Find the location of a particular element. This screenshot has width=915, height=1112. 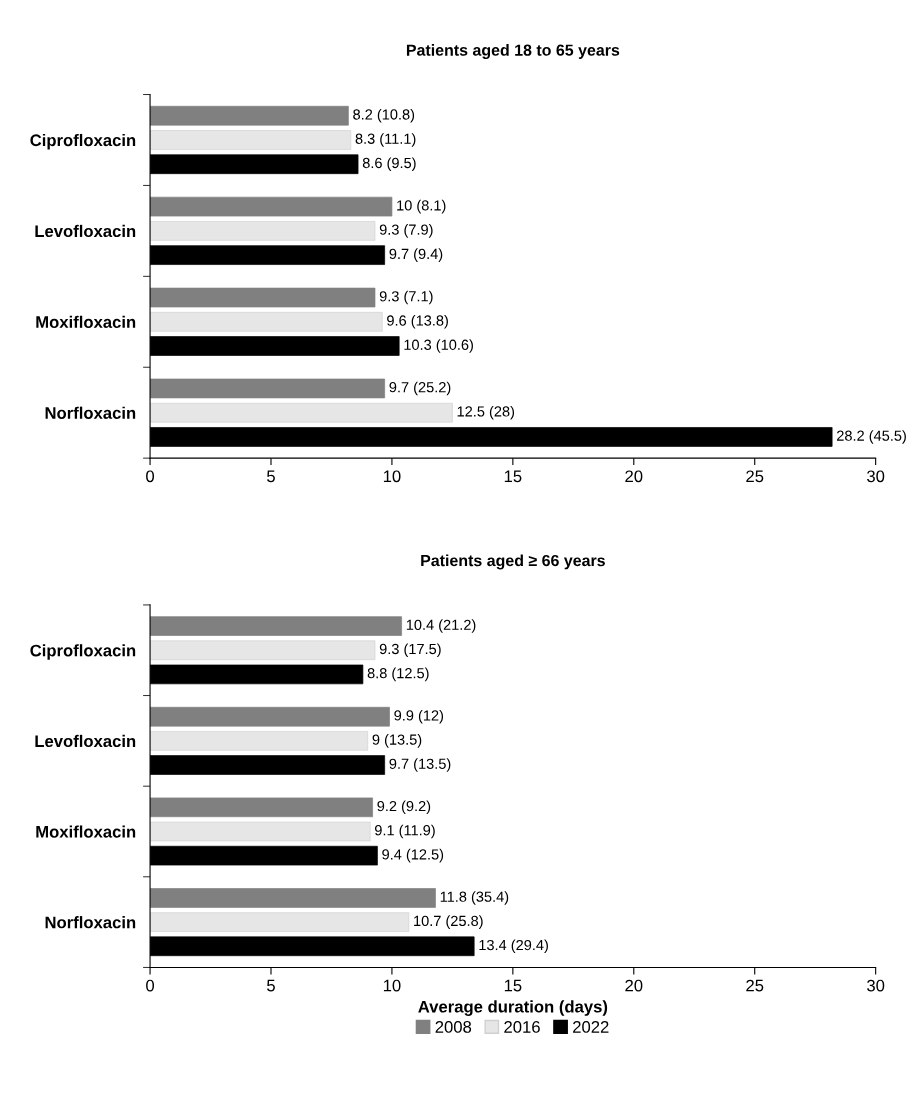

data-label: 9 (13.5) is located at coordinates (397, 741).